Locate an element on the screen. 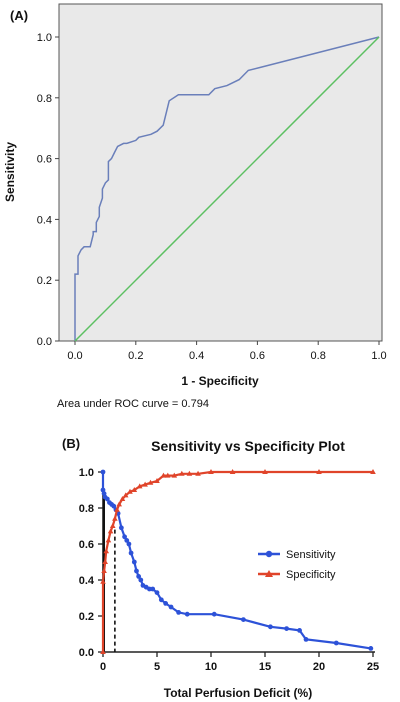 The image size is (400, 702). roc-x-tick-label: 0.0 is located at coordinates (74, 356).